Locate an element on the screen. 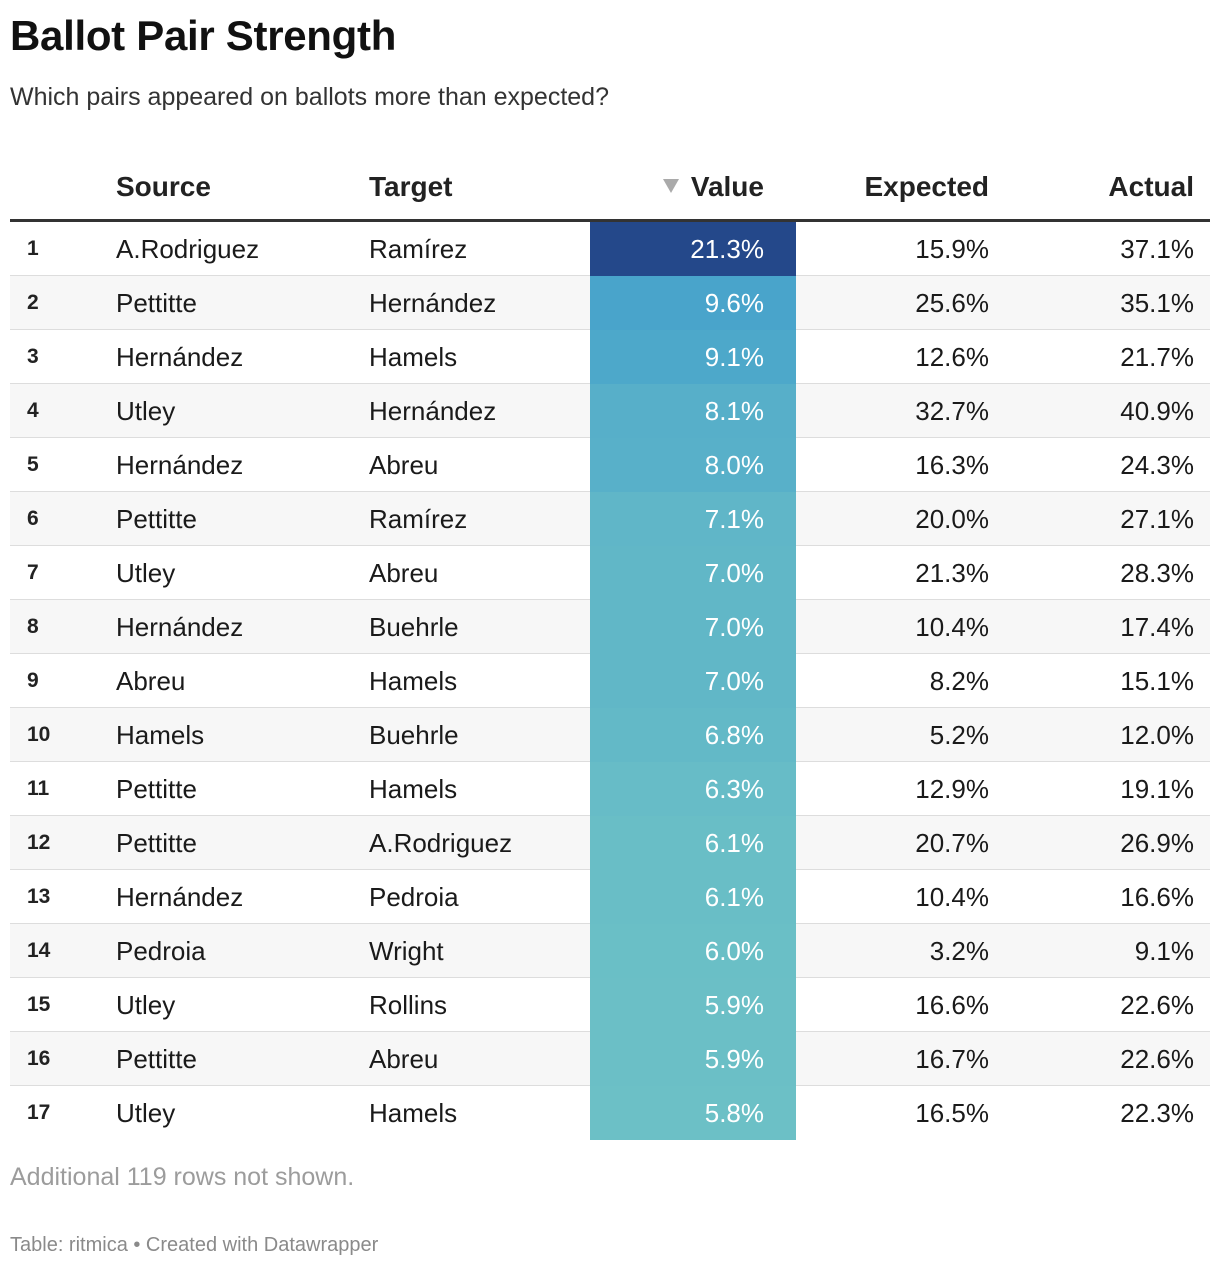 This screenshot has width=1220, height=1268. value-cell: 6.0% is located at coordinates (693, 951).